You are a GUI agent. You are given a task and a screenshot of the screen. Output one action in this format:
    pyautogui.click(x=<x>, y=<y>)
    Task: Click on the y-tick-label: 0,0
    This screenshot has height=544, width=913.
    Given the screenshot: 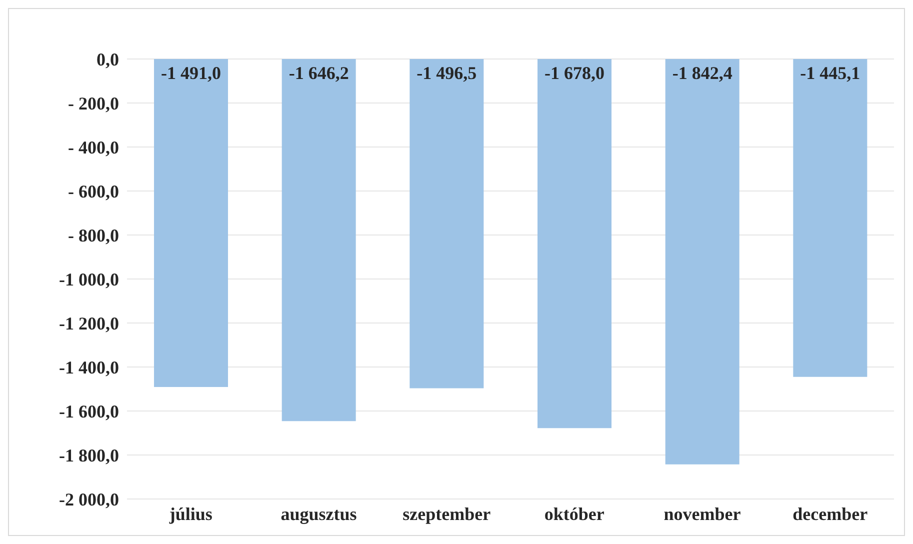 What is the action you would take?
    pyautogui.click(x=107, y=59)
    